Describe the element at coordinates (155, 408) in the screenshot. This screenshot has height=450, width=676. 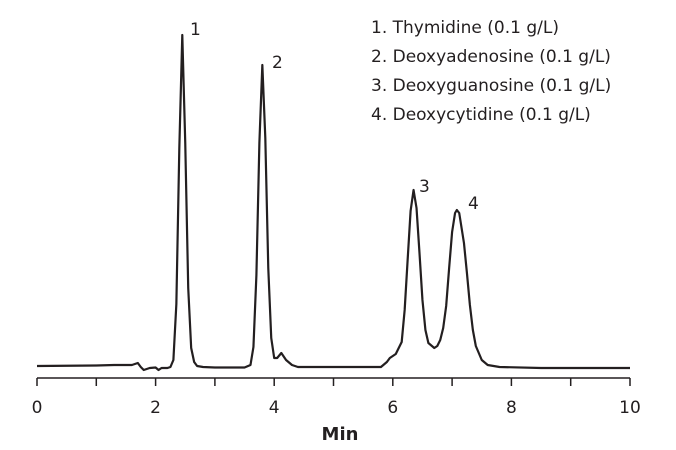
I see `x-tick-label: 2` at that location.